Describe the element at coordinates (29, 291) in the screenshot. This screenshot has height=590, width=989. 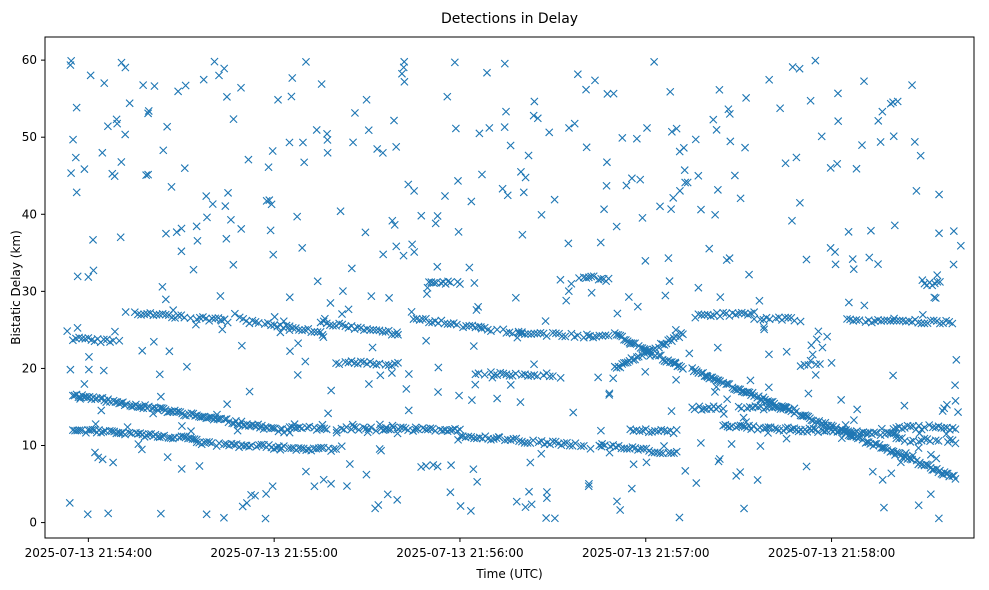
I see `y-tick-label: 30` at that location.